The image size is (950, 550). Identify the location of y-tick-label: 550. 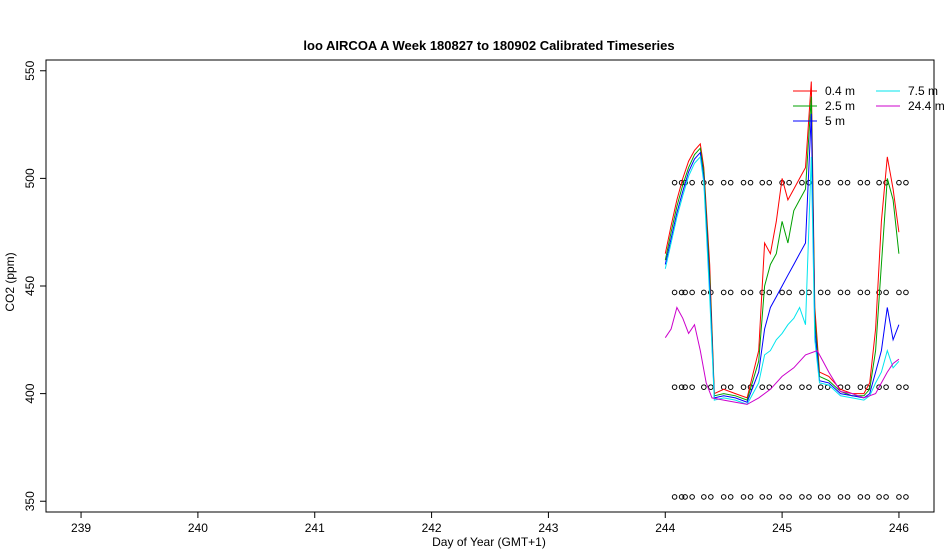
(30, 70).